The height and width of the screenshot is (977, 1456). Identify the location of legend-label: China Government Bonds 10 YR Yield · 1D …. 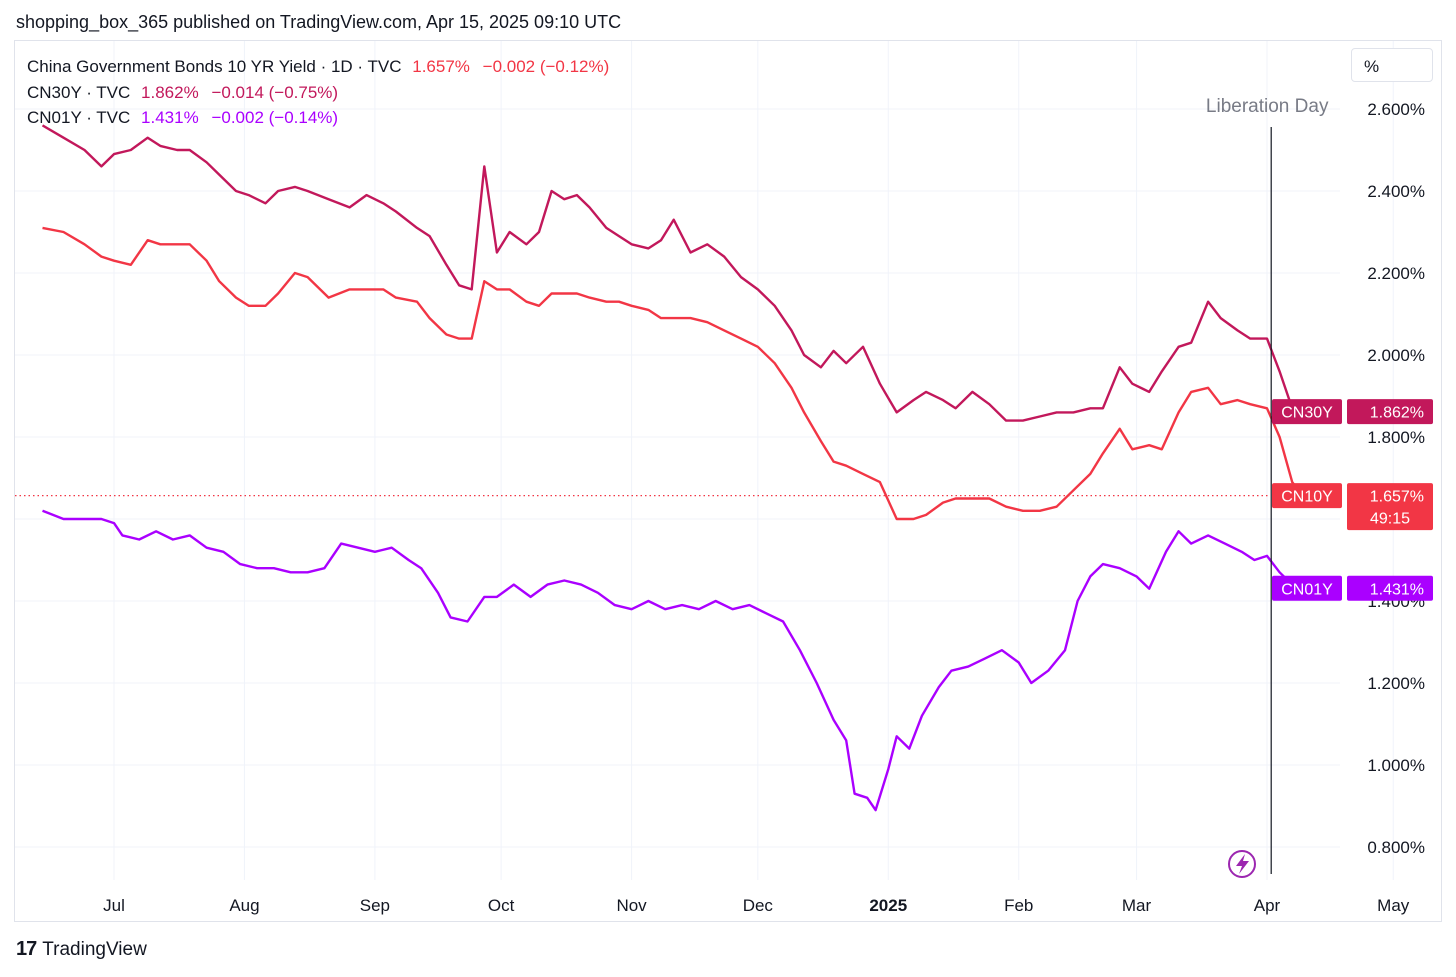
(214, 66).